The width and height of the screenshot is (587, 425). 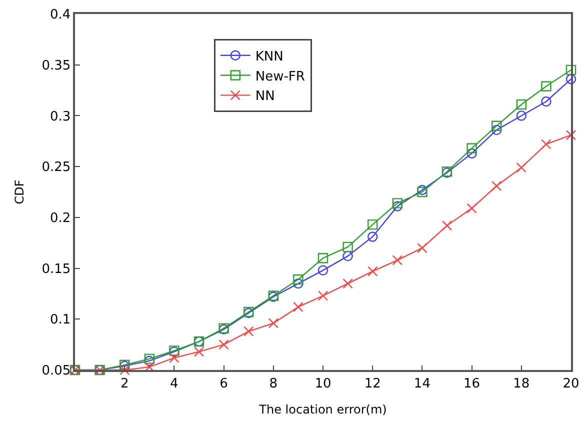 What do you see at coordinates (280, 76) in the screenshot?
I see `legend-label: New-FR` at bounding box center [280, 76].